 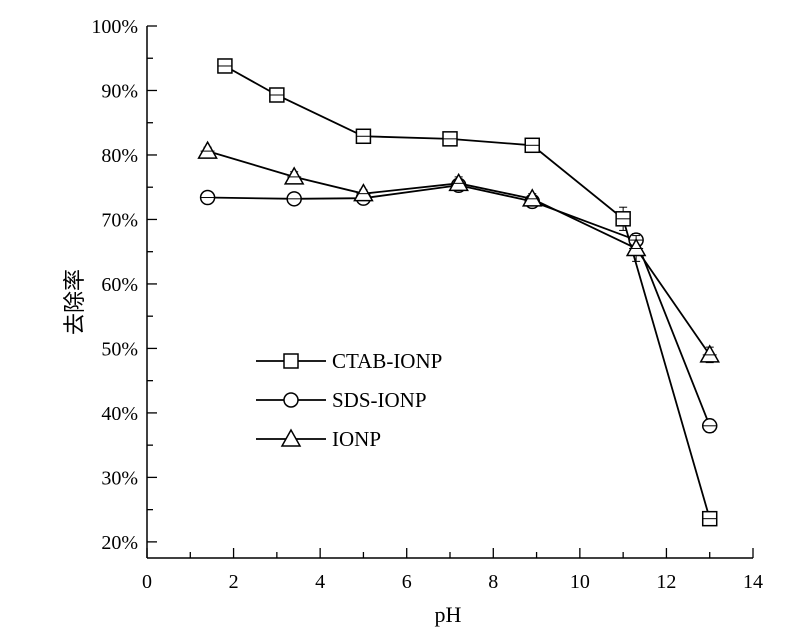 What do you see at coordinates (320, 582) in the screenshot?
I see `x-tick-label: 4` at bounding box center [320, 582].